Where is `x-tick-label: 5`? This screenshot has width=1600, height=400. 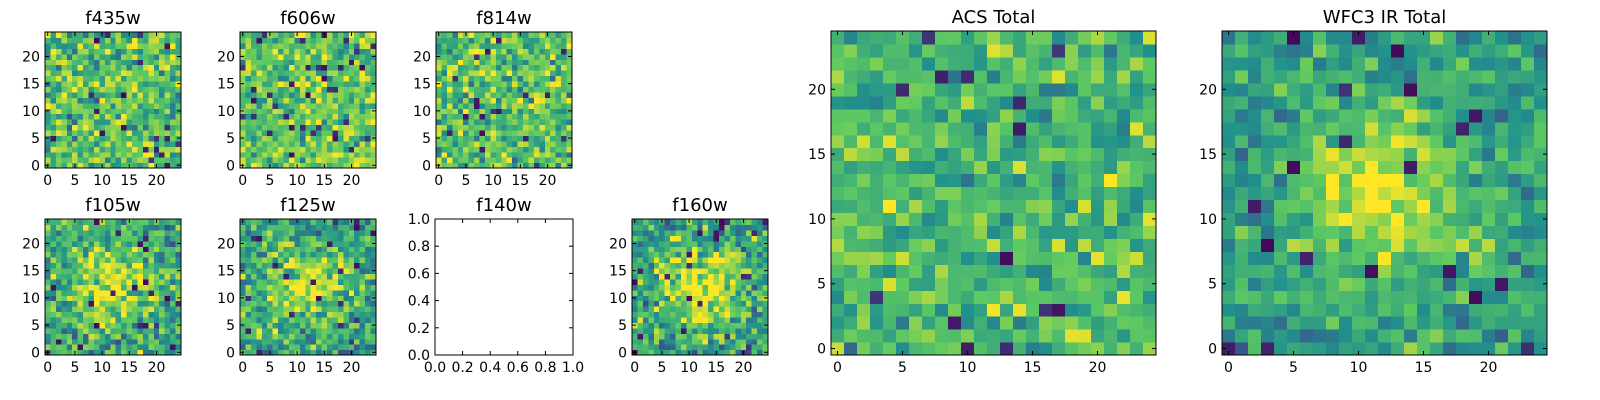 x-tick-label: 5 is located at coordinates (74, 181).